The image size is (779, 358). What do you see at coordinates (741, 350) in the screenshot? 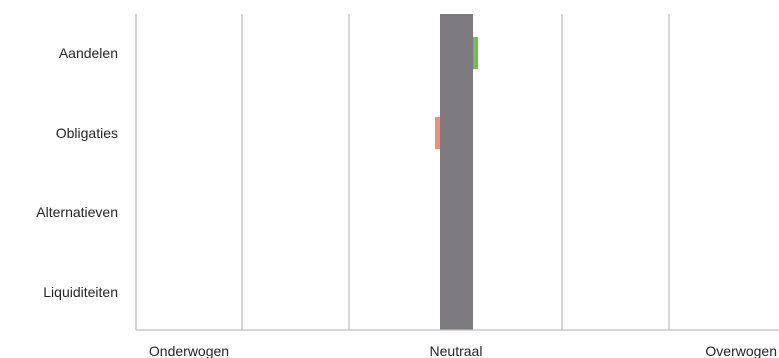
I see `x-tick-label-overwogen: Overwogen` at bounding box center [741, 350].